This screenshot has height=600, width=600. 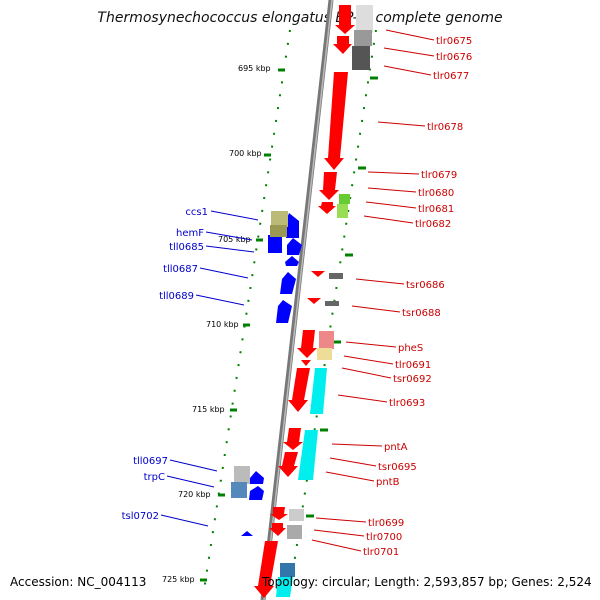 I want to click on gene-tsr0692, so click(x=306, y=363).